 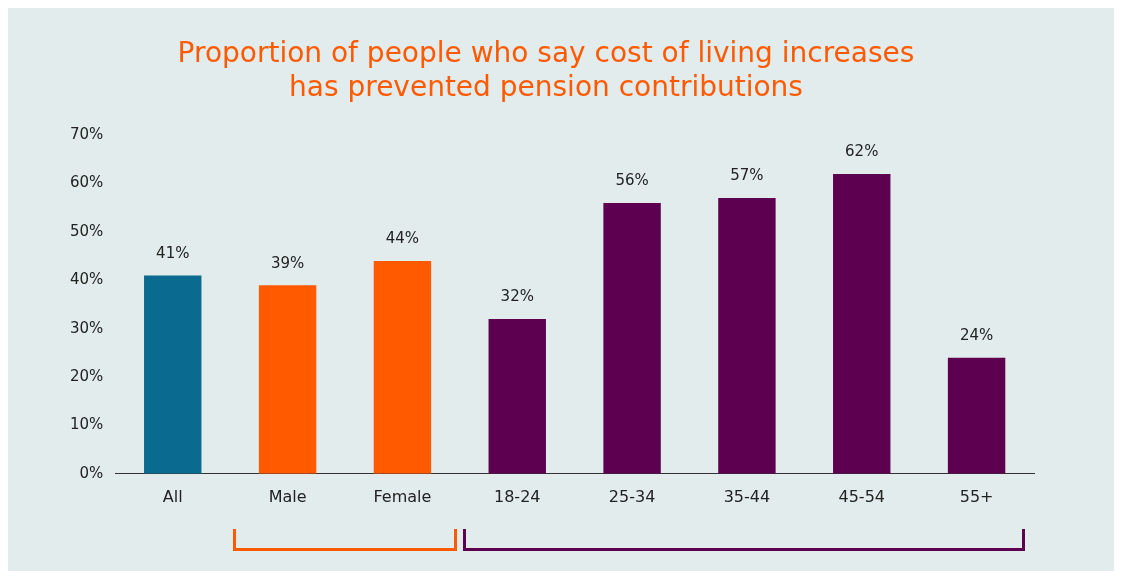 I want to click on data-label: 24%, so click(x=976, y=335).